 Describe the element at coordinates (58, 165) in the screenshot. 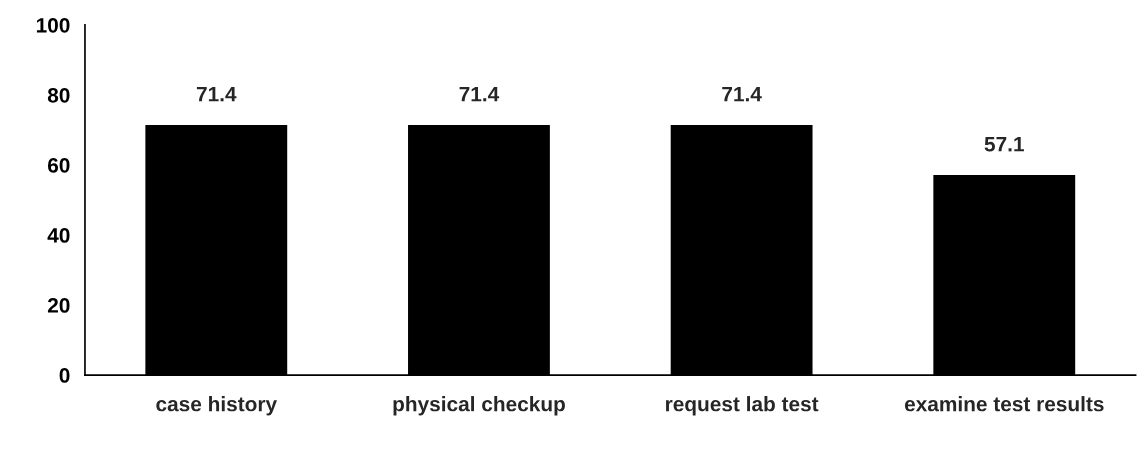

I see `y-tick-label: 60` at that location.